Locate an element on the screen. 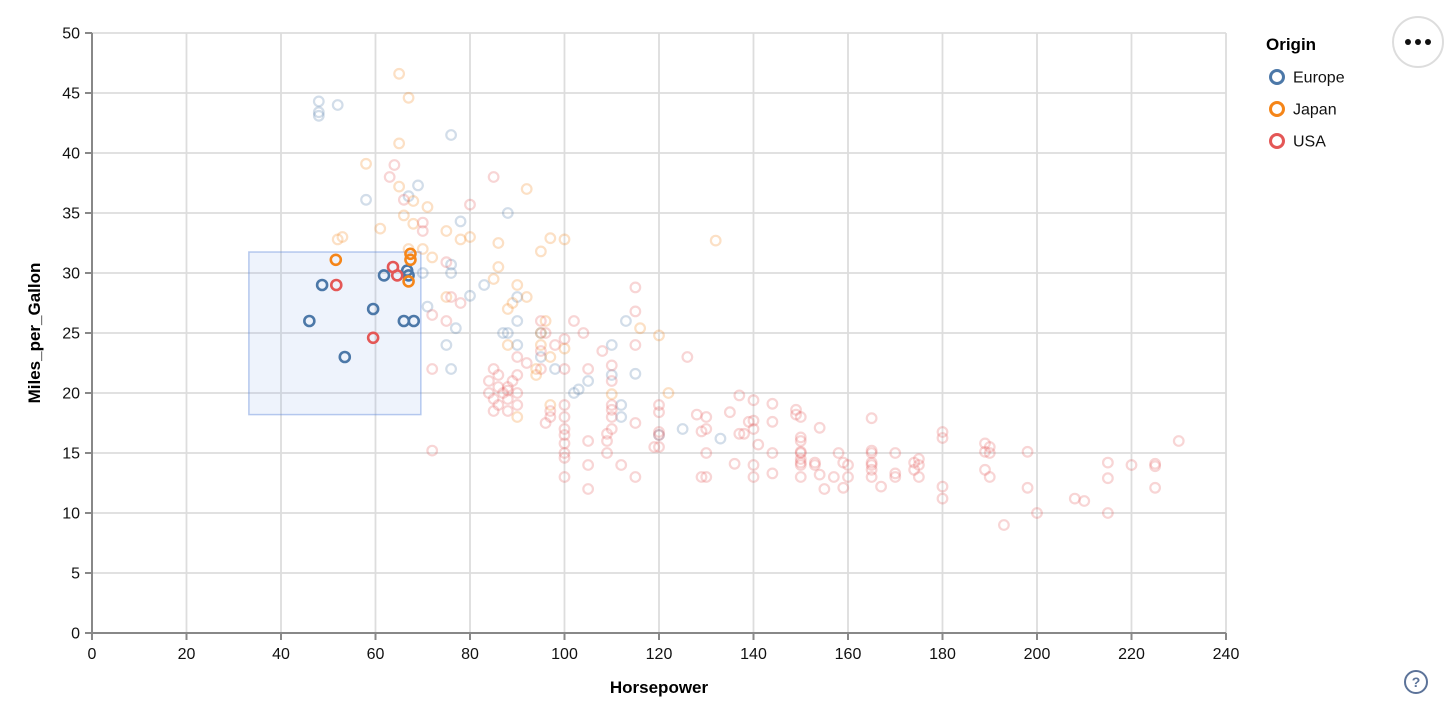  x-tick-label: 200 is located at coordinates (1037, 654).